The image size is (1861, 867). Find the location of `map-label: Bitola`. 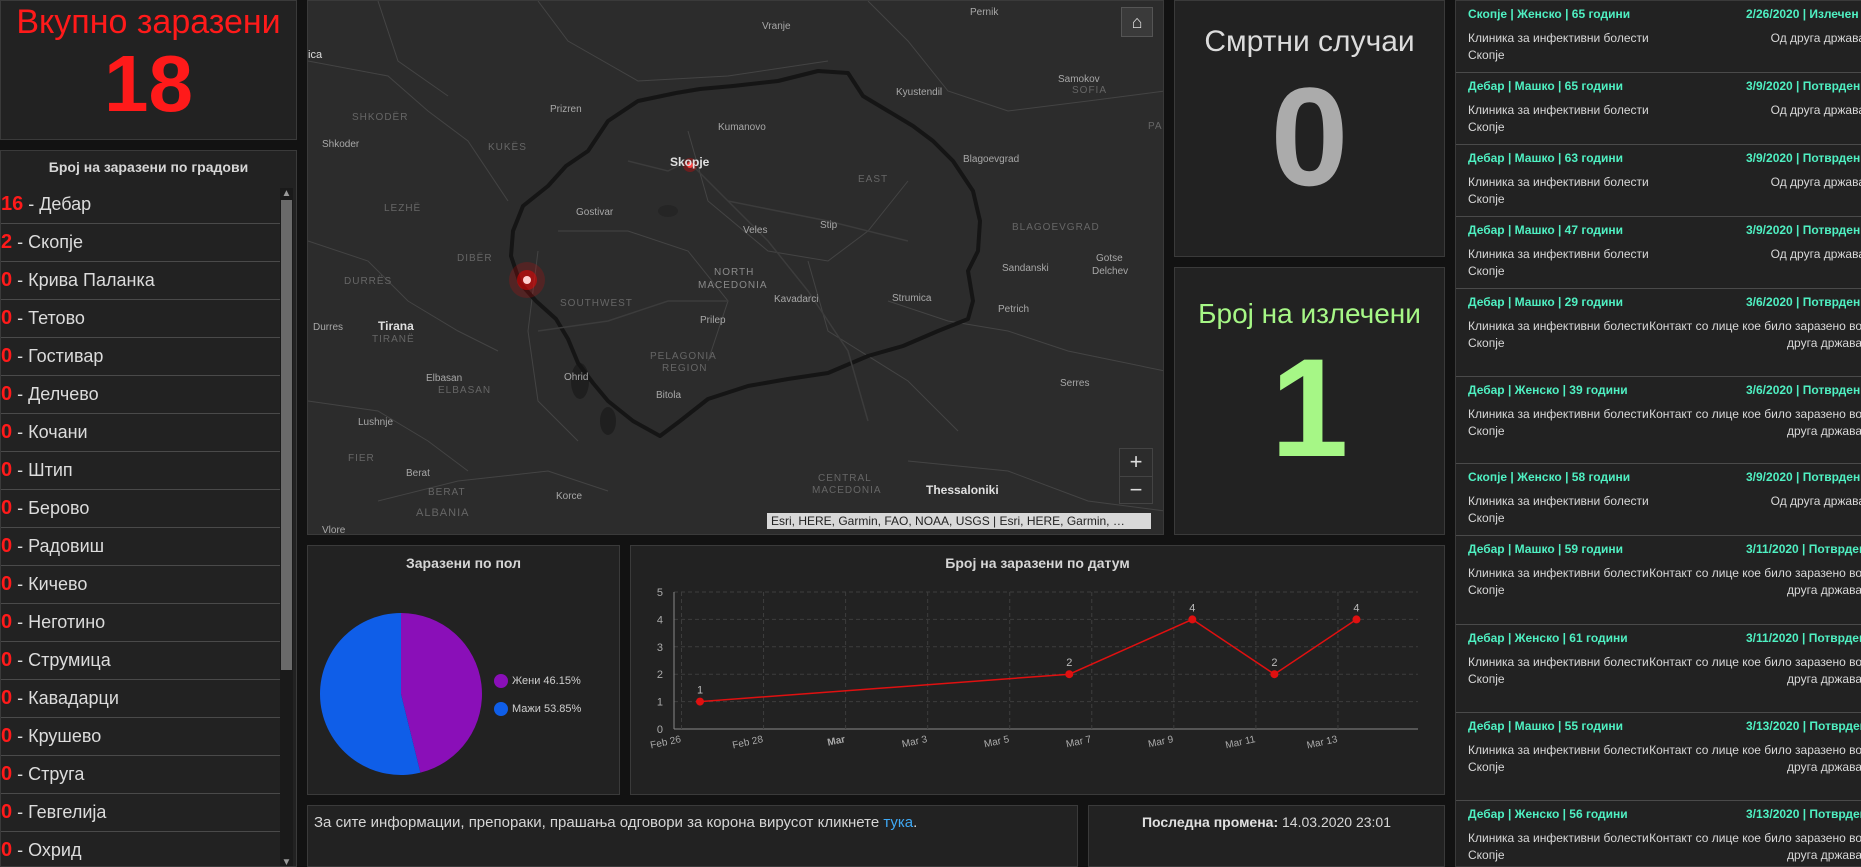

map-label: Bitola is located at coordinates (669, 395).